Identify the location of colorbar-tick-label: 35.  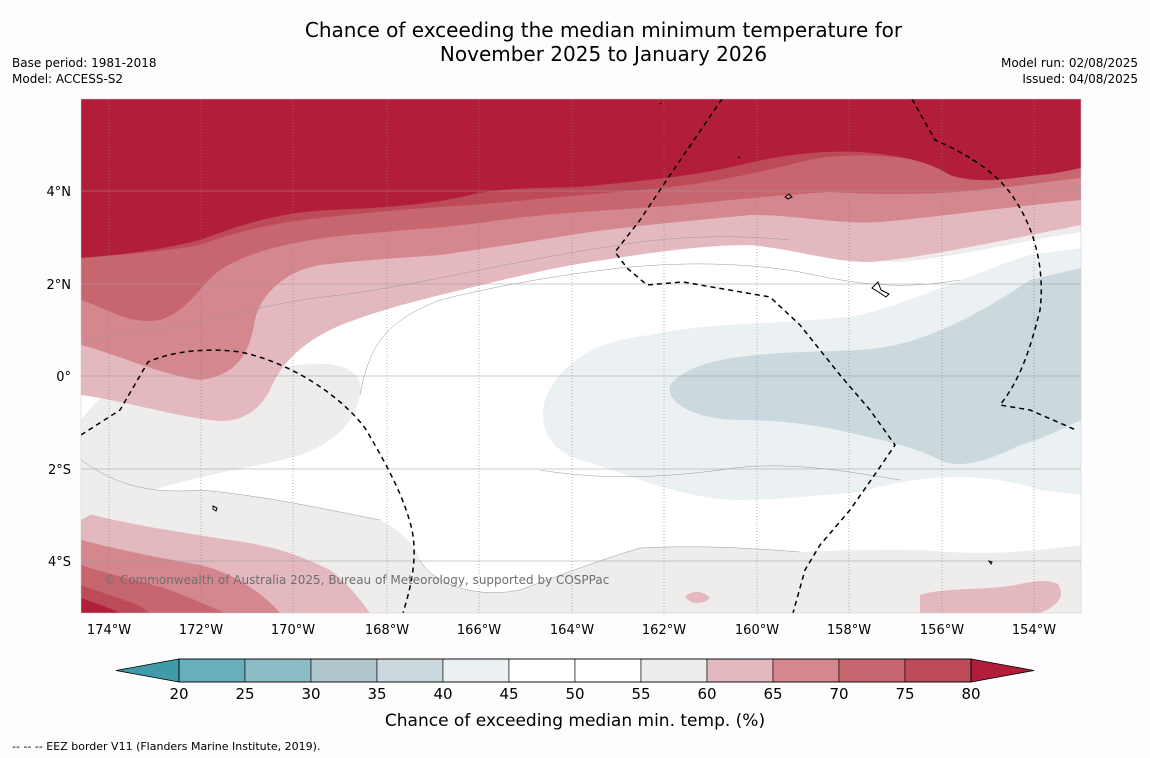
(376, 694).